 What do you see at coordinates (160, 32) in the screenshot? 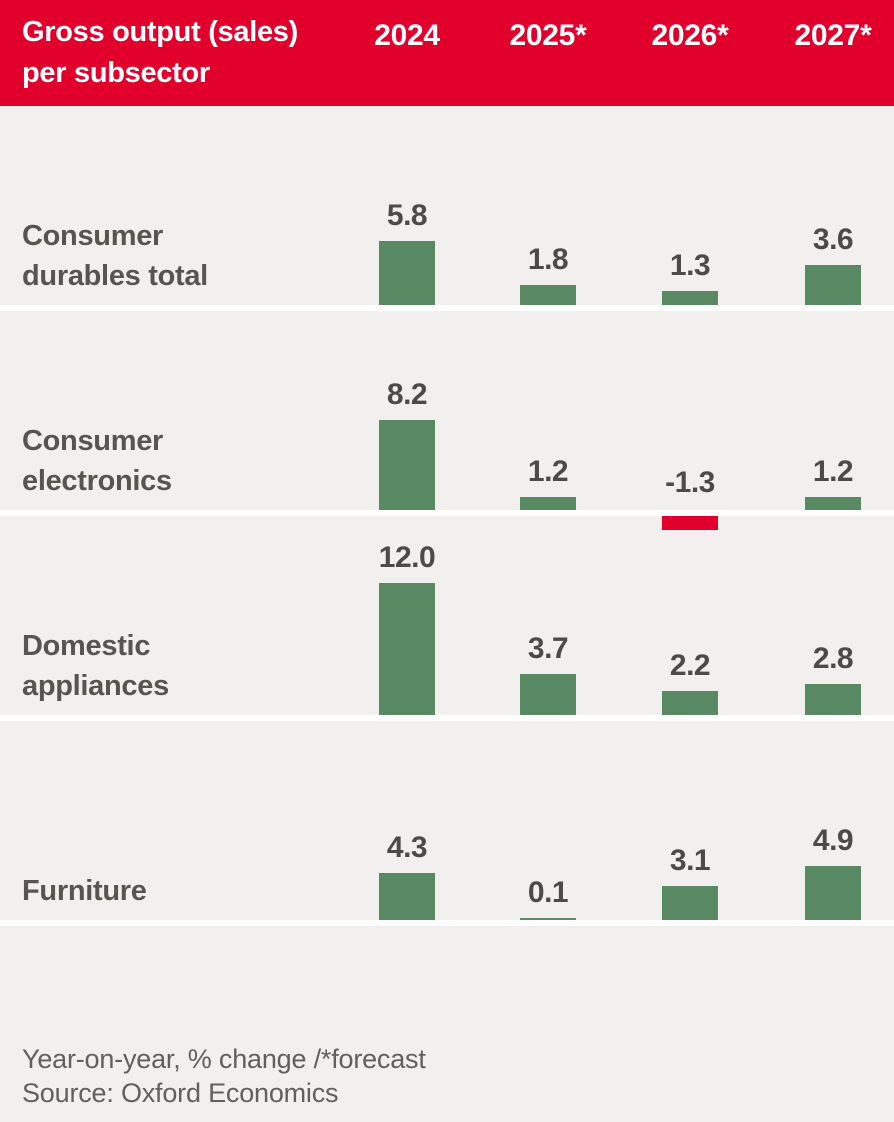
I see `chart-title-line1: Gross output (sales)` at bounding box center [160, 32].